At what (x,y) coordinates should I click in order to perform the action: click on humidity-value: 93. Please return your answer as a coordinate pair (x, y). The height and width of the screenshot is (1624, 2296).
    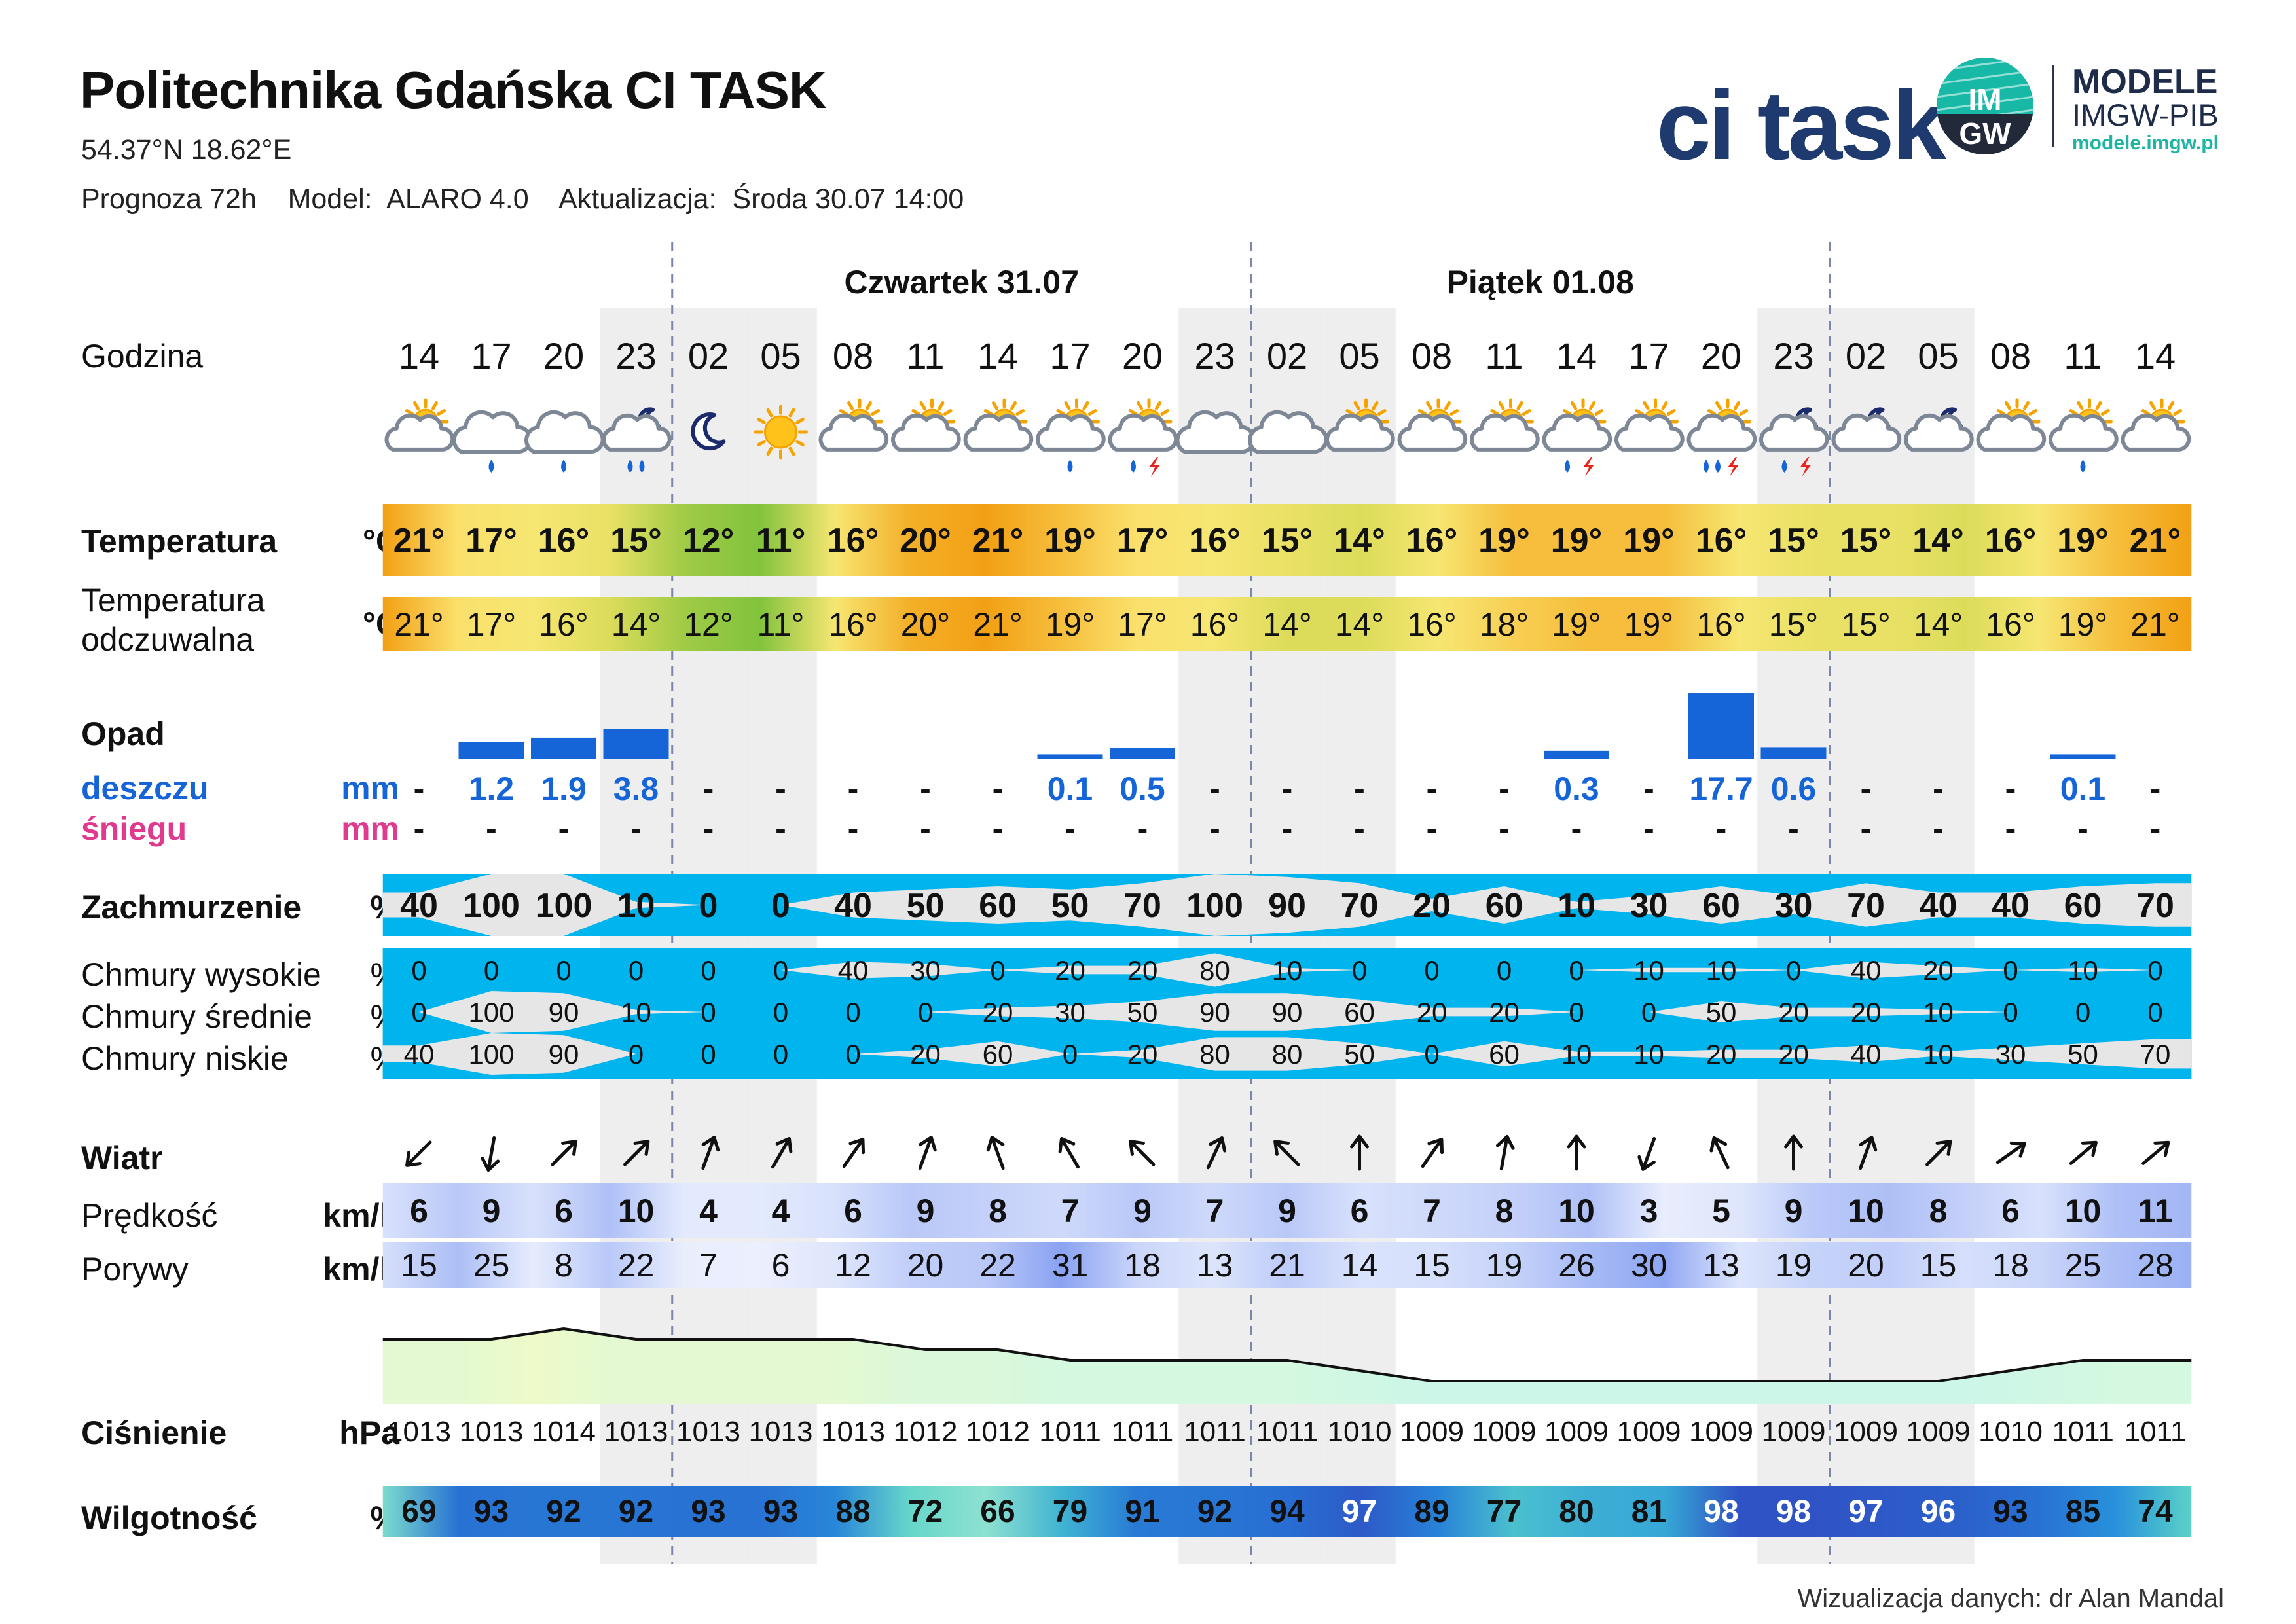
    Looking at the image, I should click on (491, 1511).